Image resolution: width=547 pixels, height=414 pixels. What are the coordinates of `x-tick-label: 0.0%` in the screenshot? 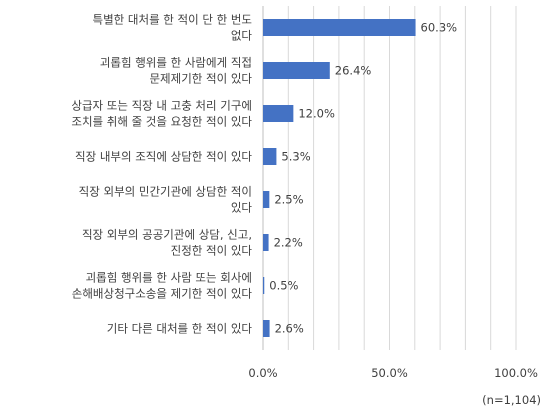 It's located at (262, 373).